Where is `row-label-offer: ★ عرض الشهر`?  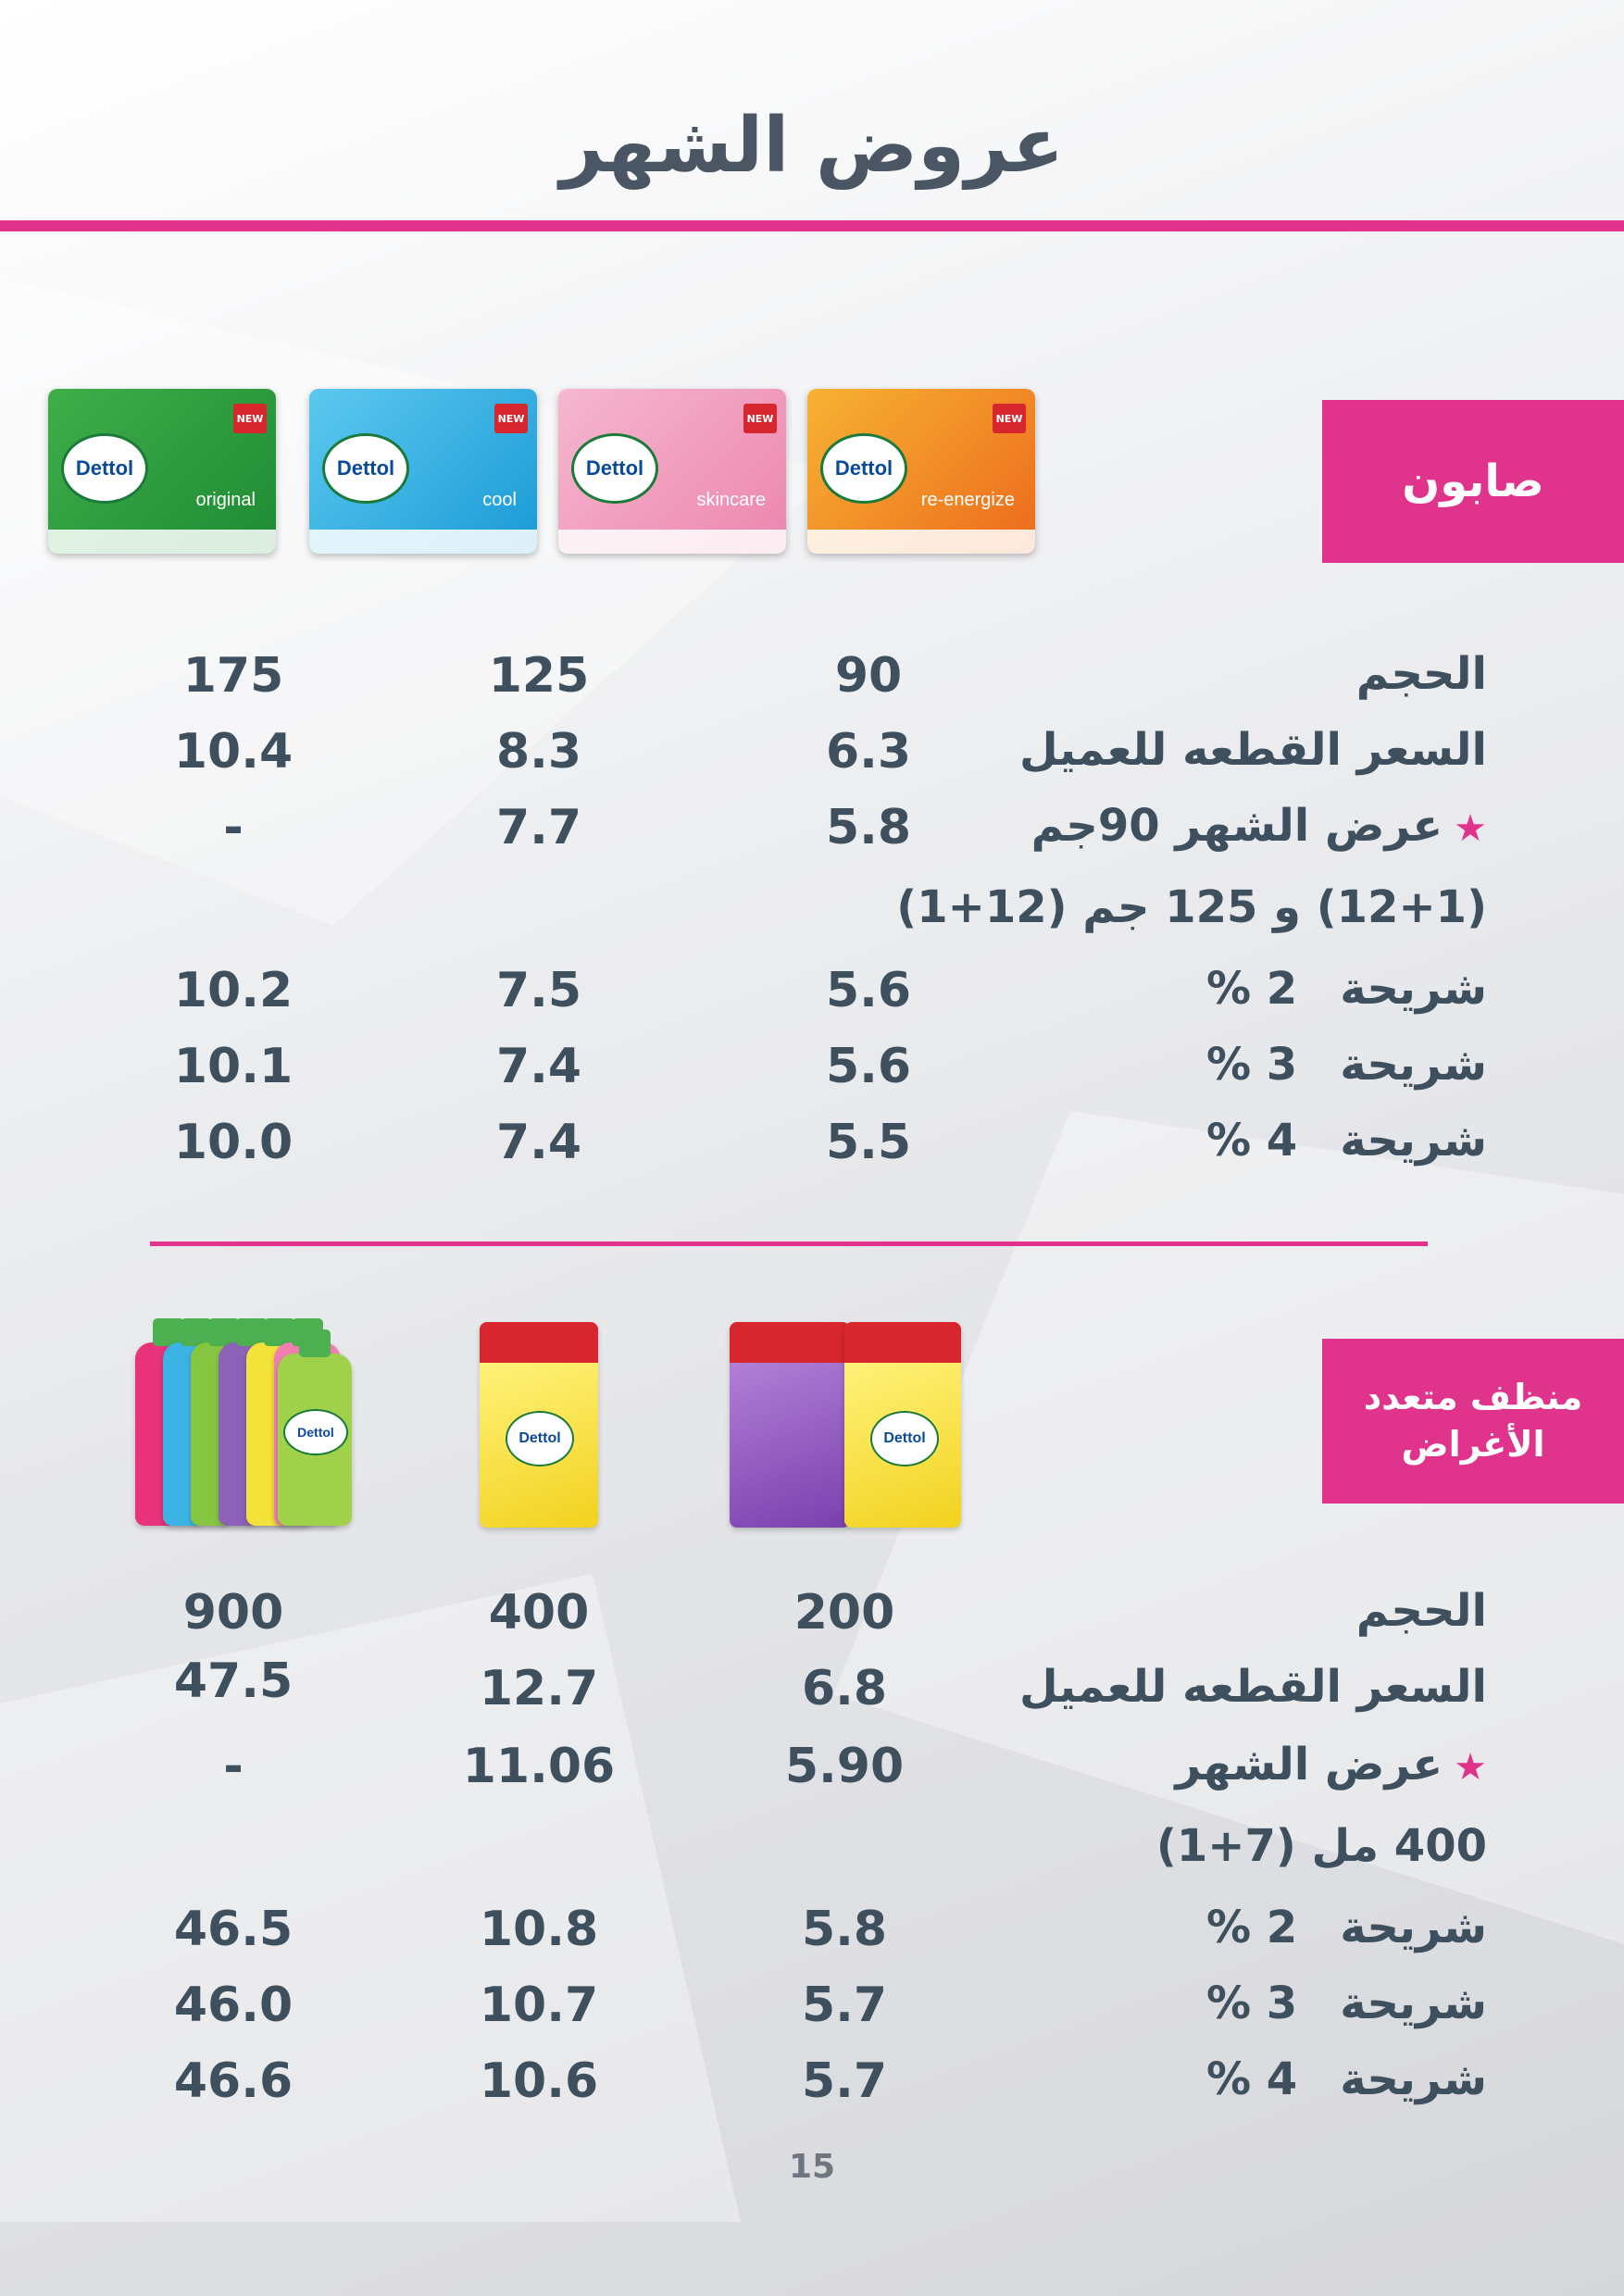
row-label-offer: ★ عرض الشهر is located at coordinates (1331, 1765).